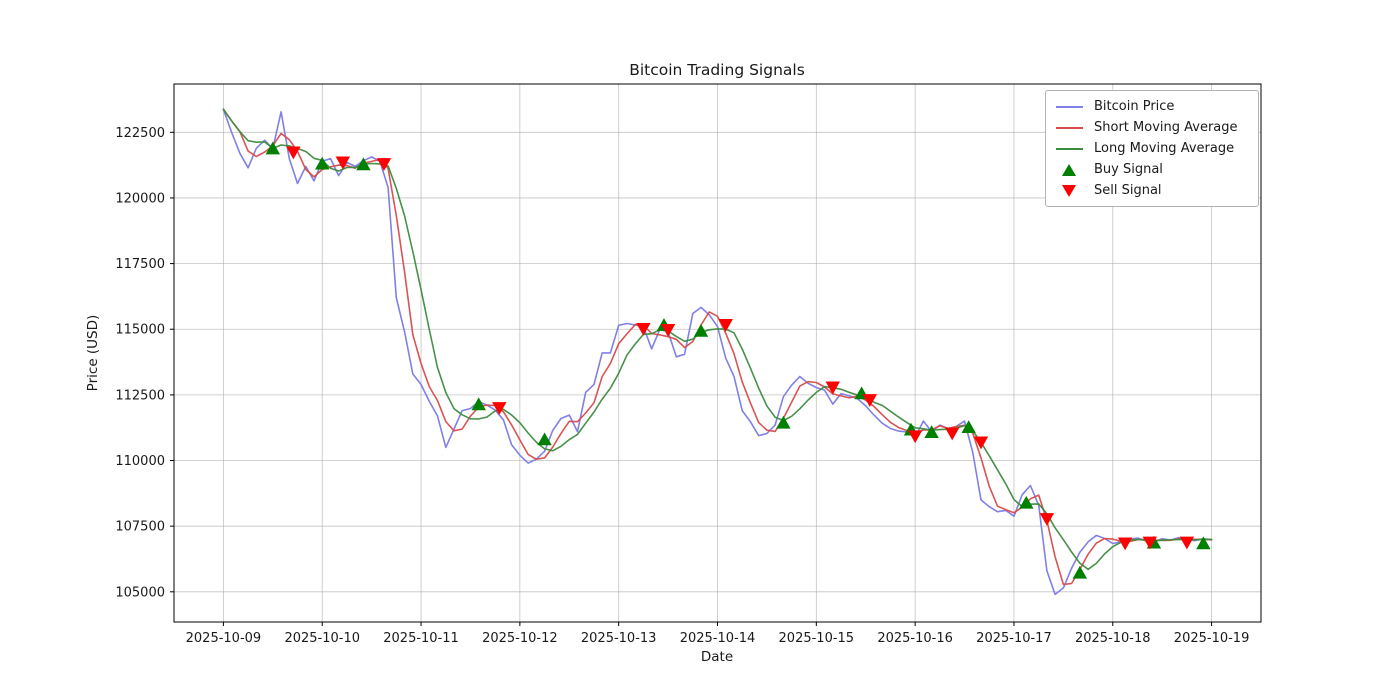 Image resolution: width=1400 pixels, height=700 pixels. Describe the element at coordinates (1014, 638) in the screenshot. I see `x-tick-label: 2025-10-17` at that location.